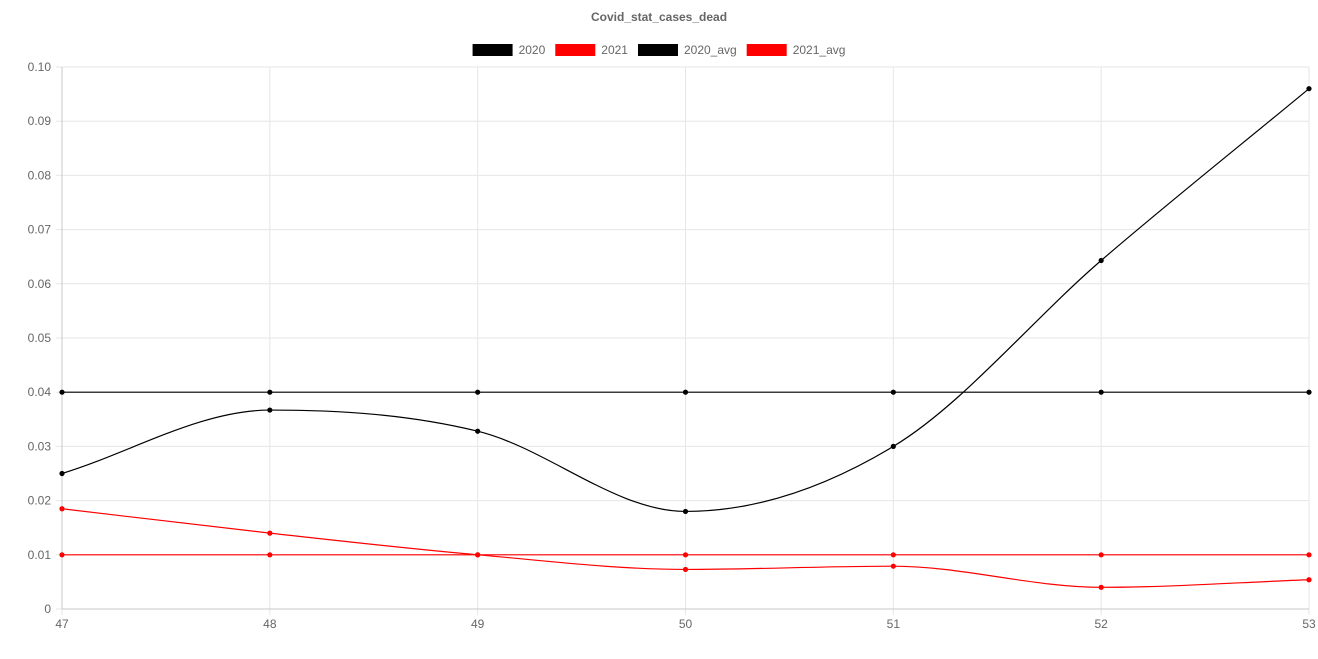 Image resolution: width=1318 pixels, height=659 pixels. Describe the element at coordinates (40, 67) in the screenshot. I see `y-tick-label: 0.10` at that location.